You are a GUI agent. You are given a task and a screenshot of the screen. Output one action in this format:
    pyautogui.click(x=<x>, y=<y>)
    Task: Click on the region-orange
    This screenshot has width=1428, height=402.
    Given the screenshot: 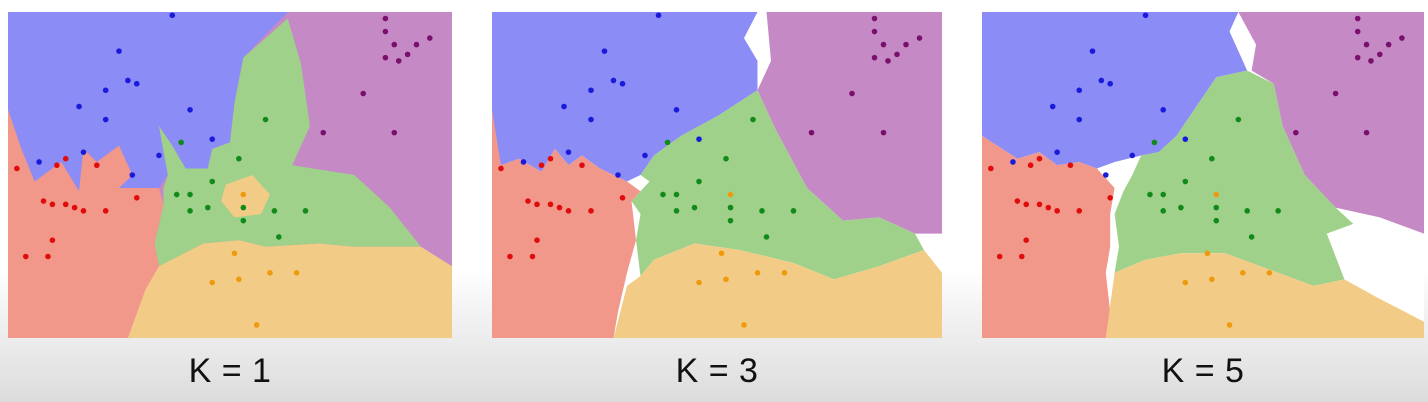 What is the action you would take?
    pyautogui.click(x=777, y=290)
    